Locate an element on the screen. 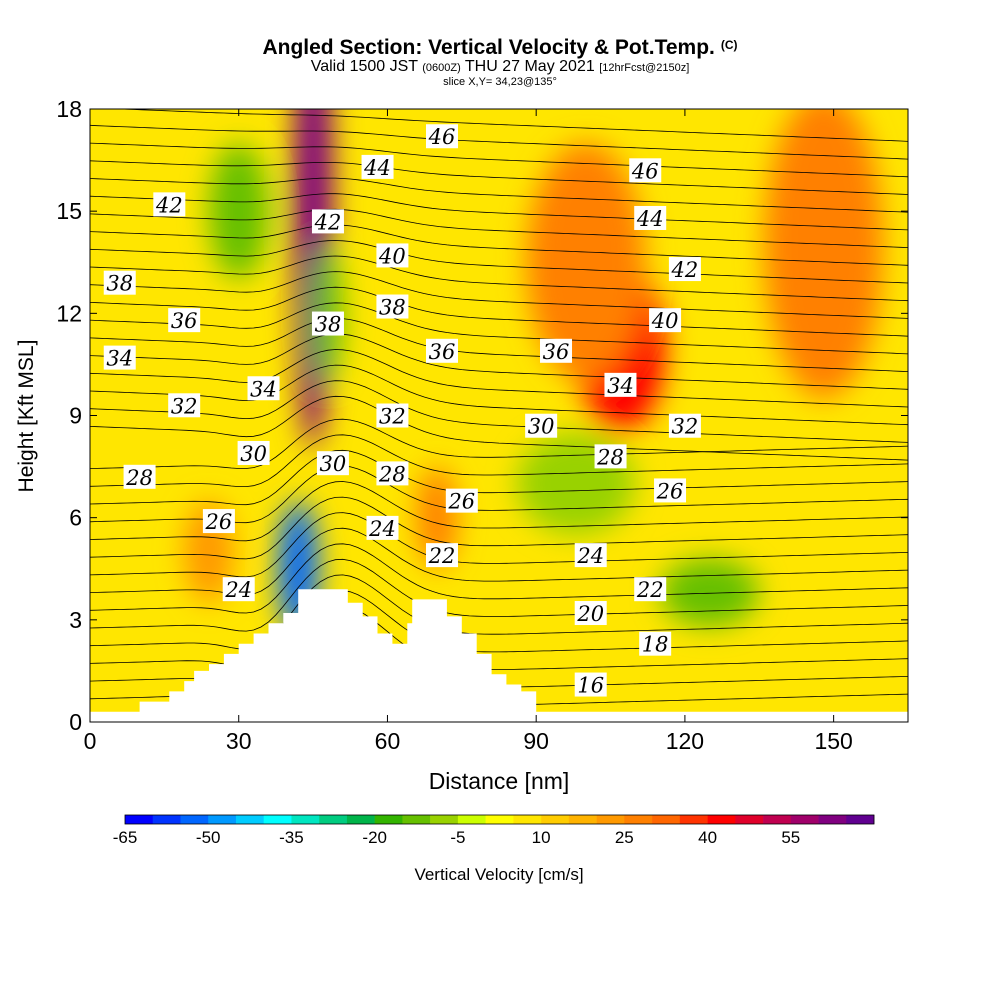 The height and width of the screenshot is (1000, 1000). y-tick-label: 3 is located at coordinates (75, 620).